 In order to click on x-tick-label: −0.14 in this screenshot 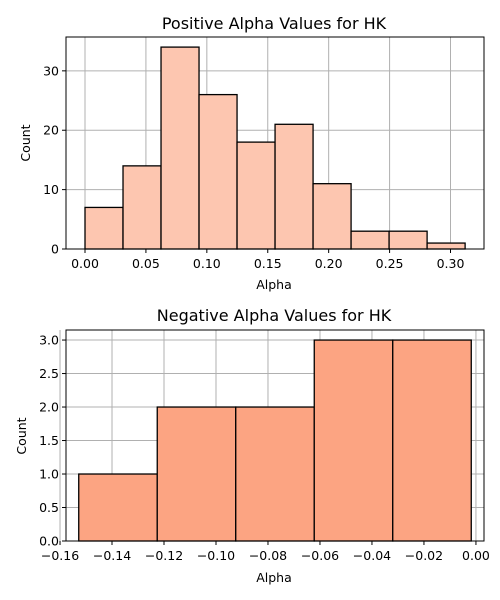, I will do `click(112, 555)`.